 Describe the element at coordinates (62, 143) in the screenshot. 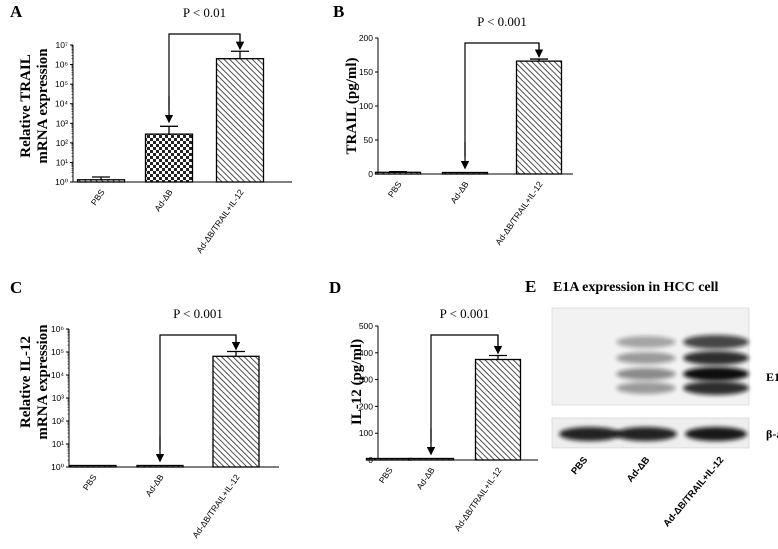

I see `y-tick-label-a: 10²` at that location.